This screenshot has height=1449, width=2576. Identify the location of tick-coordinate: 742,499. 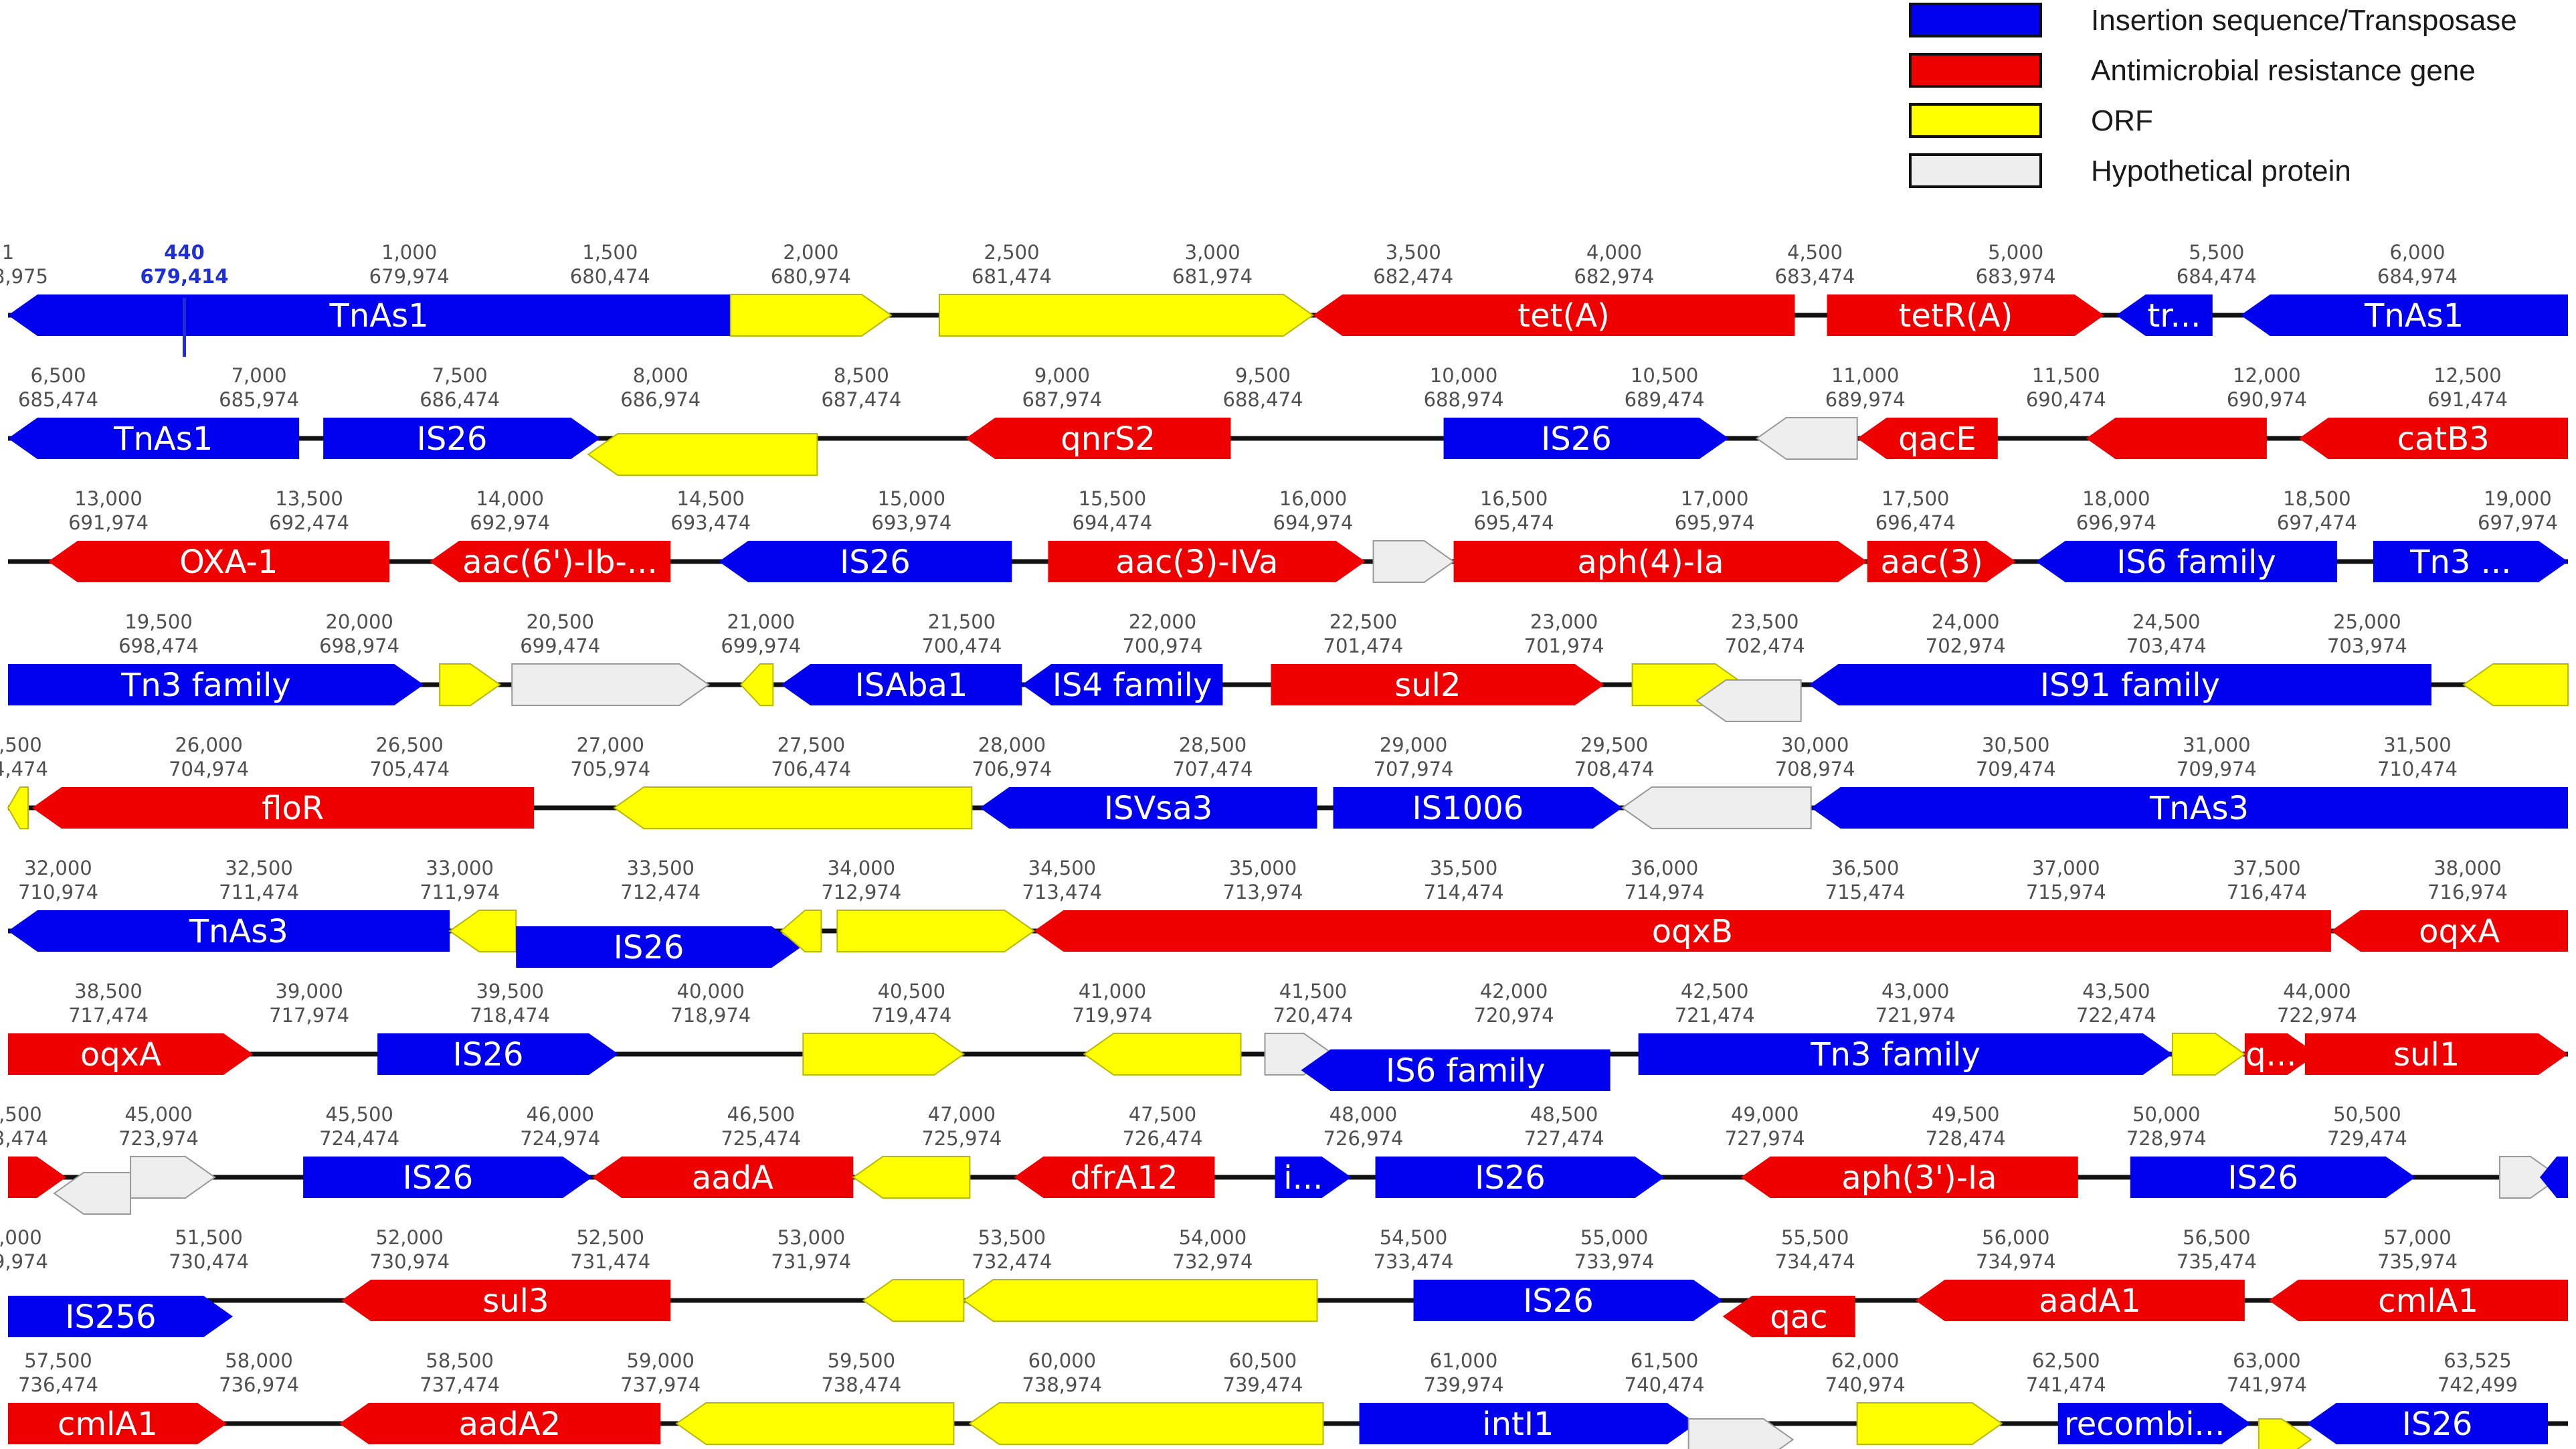
(2477, 1384).